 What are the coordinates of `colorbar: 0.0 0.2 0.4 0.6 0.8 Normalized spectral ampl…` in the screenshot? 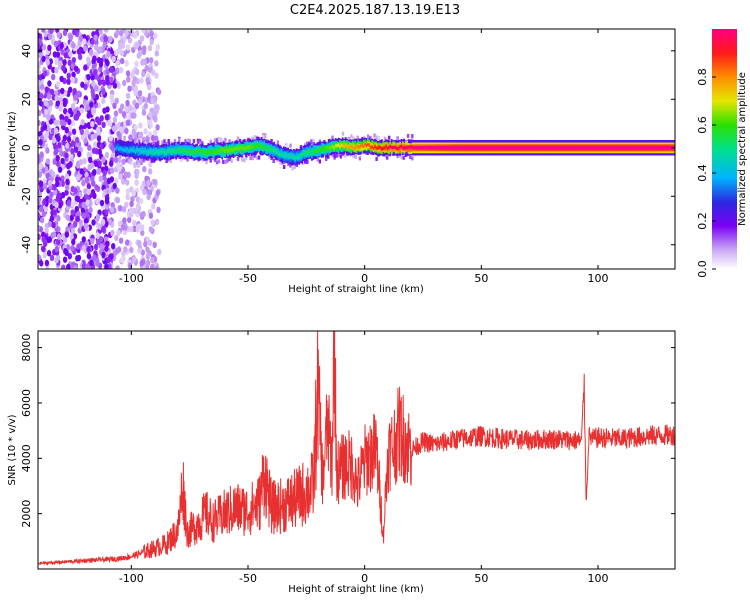 It's located at (722, 153).